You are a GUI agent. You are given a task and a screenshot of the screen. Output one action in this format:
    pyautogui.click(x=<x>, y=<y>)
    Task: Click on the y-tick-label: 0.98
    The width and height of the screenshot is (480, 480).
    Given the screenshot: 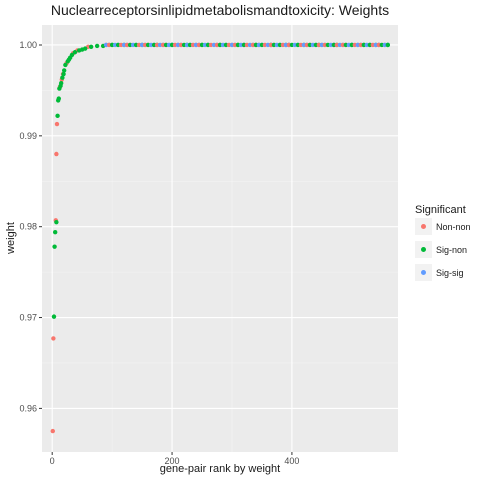 What is the action you would take?
    pyautogui.click(x=28, y=227)
    